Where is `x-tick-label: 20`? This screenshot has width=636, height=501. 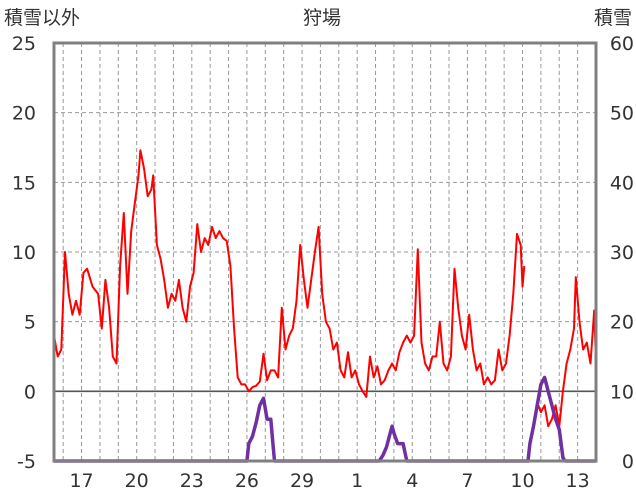
x-tick-label: 20 is located at coordinates (137, 481).